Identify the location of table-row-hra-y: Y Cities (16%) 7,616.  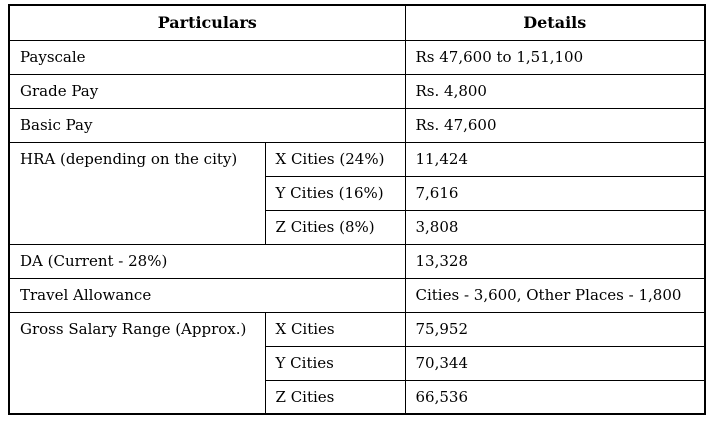
(357, 193).